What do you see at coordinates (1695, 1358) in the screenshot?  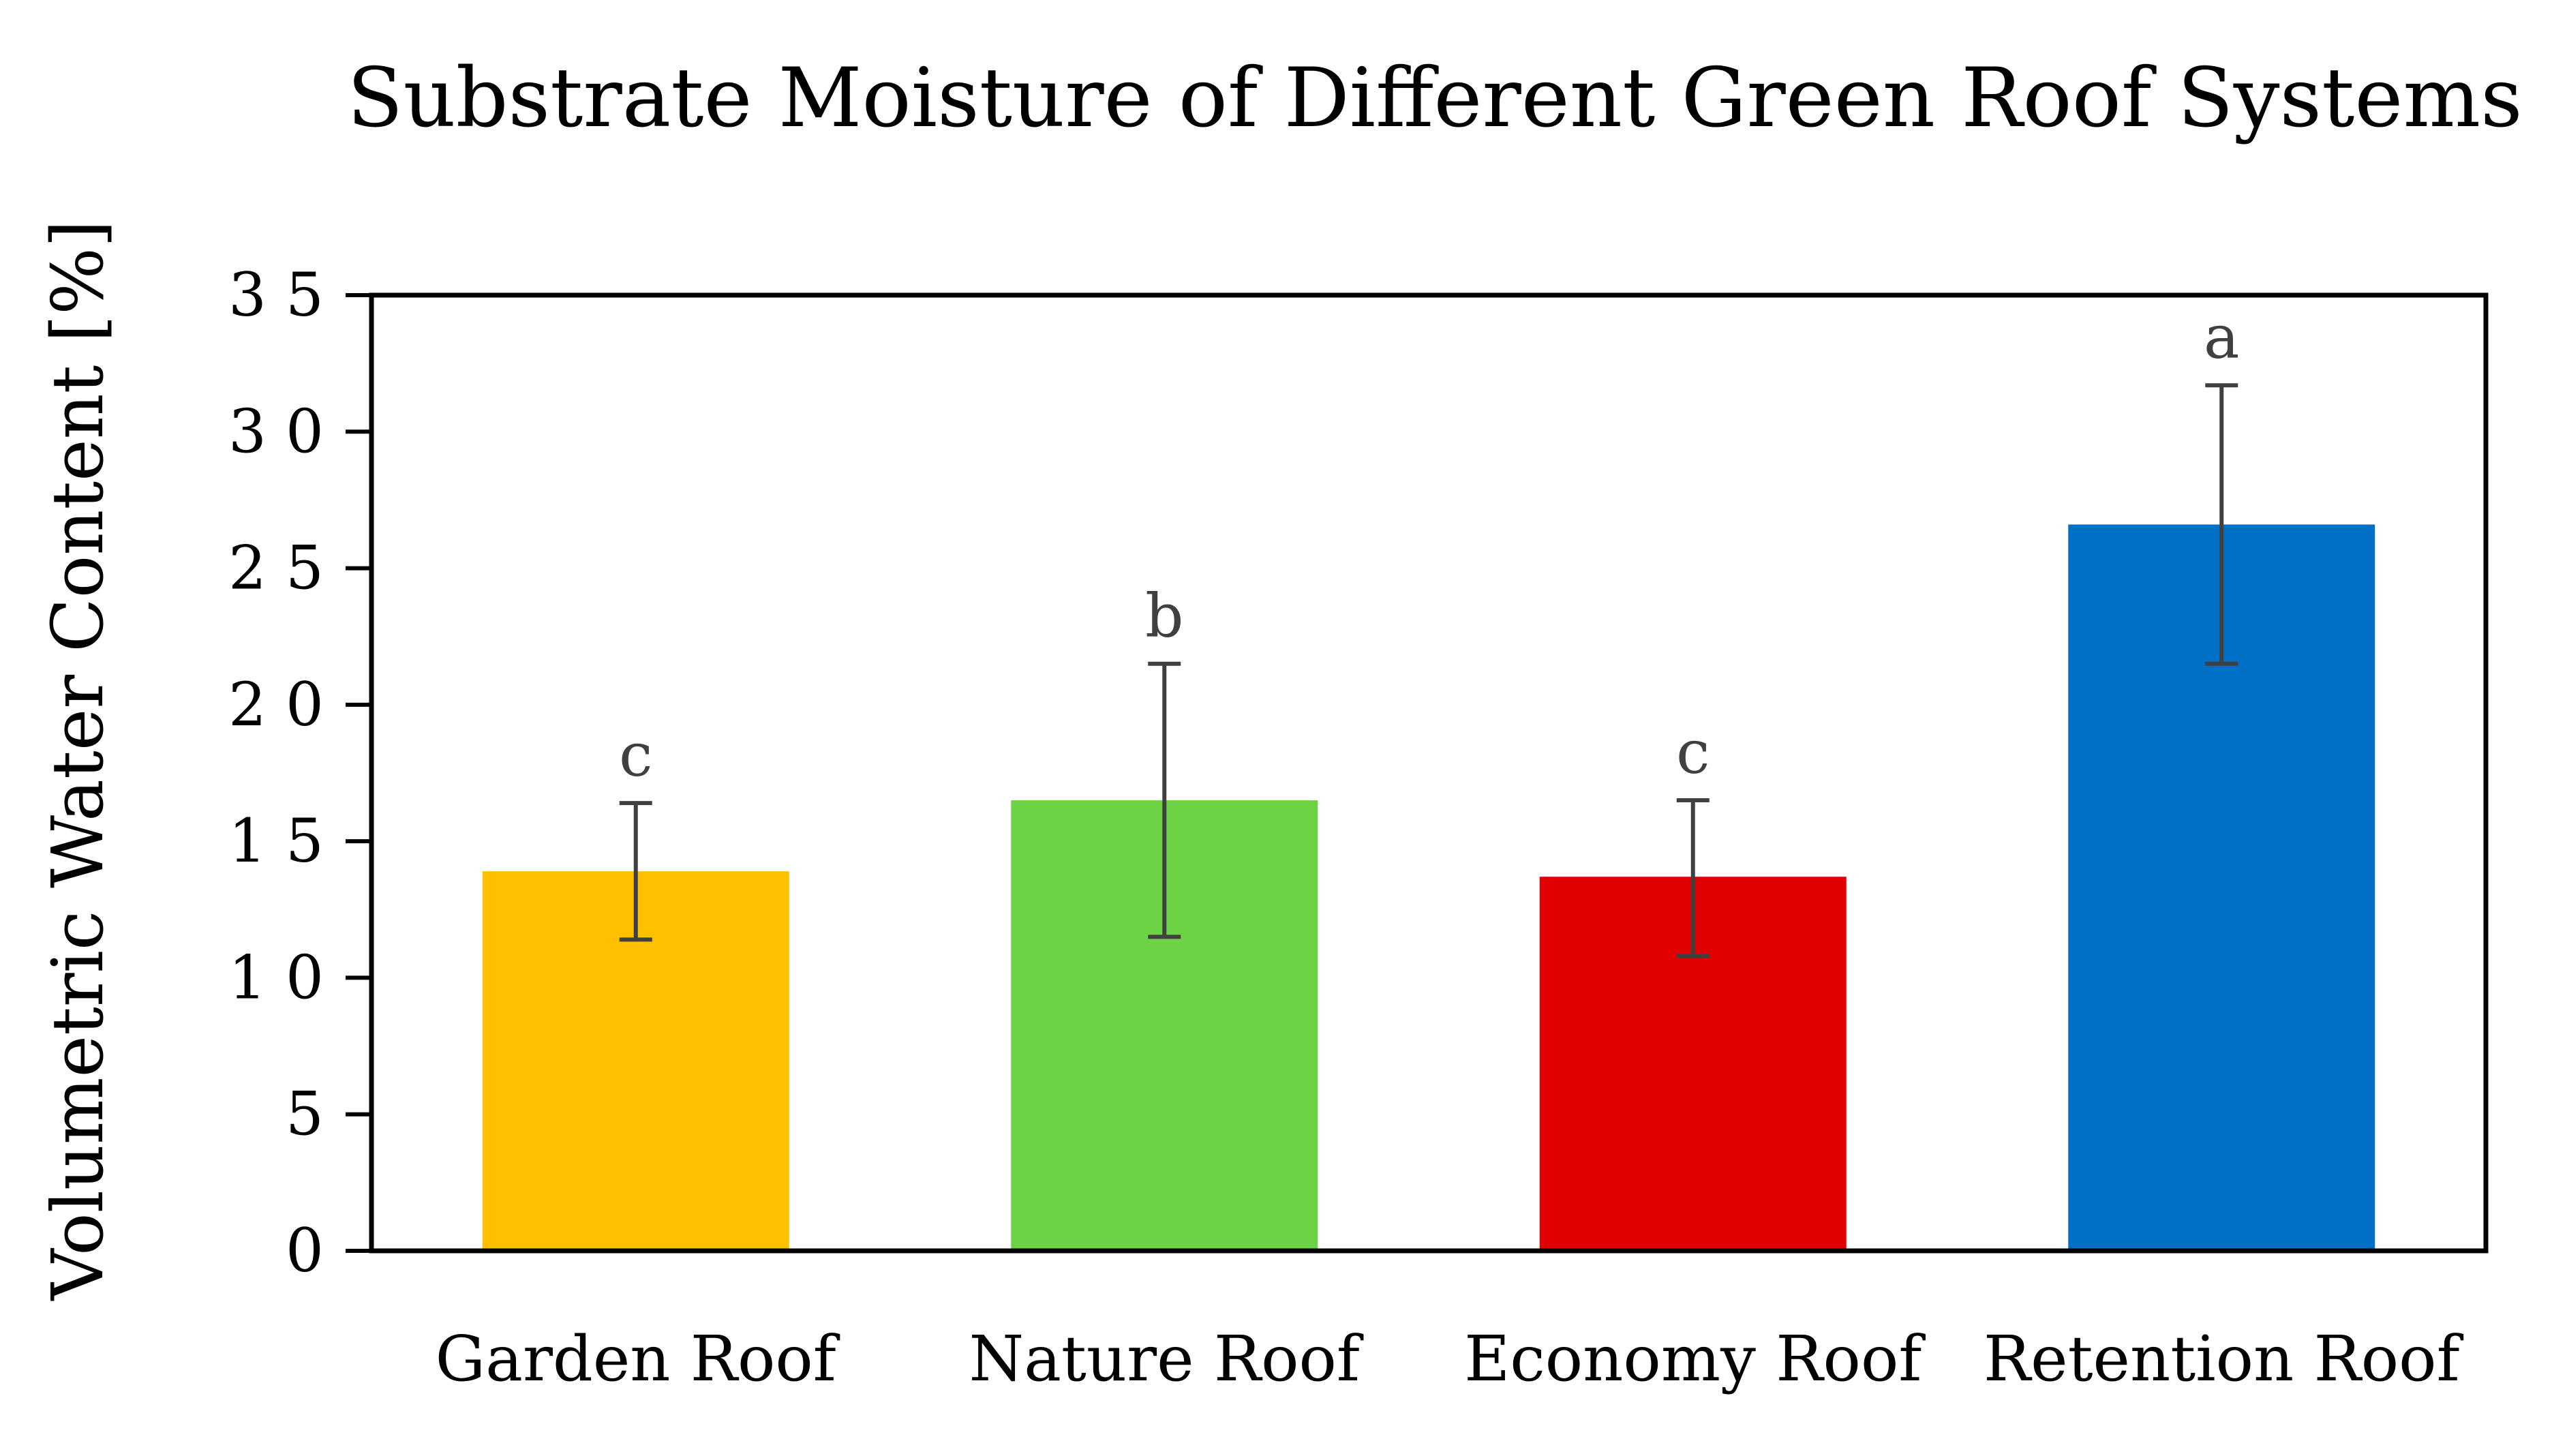 I see `x-category-label: Economy Roof` at bounding box center [1695, 1358].